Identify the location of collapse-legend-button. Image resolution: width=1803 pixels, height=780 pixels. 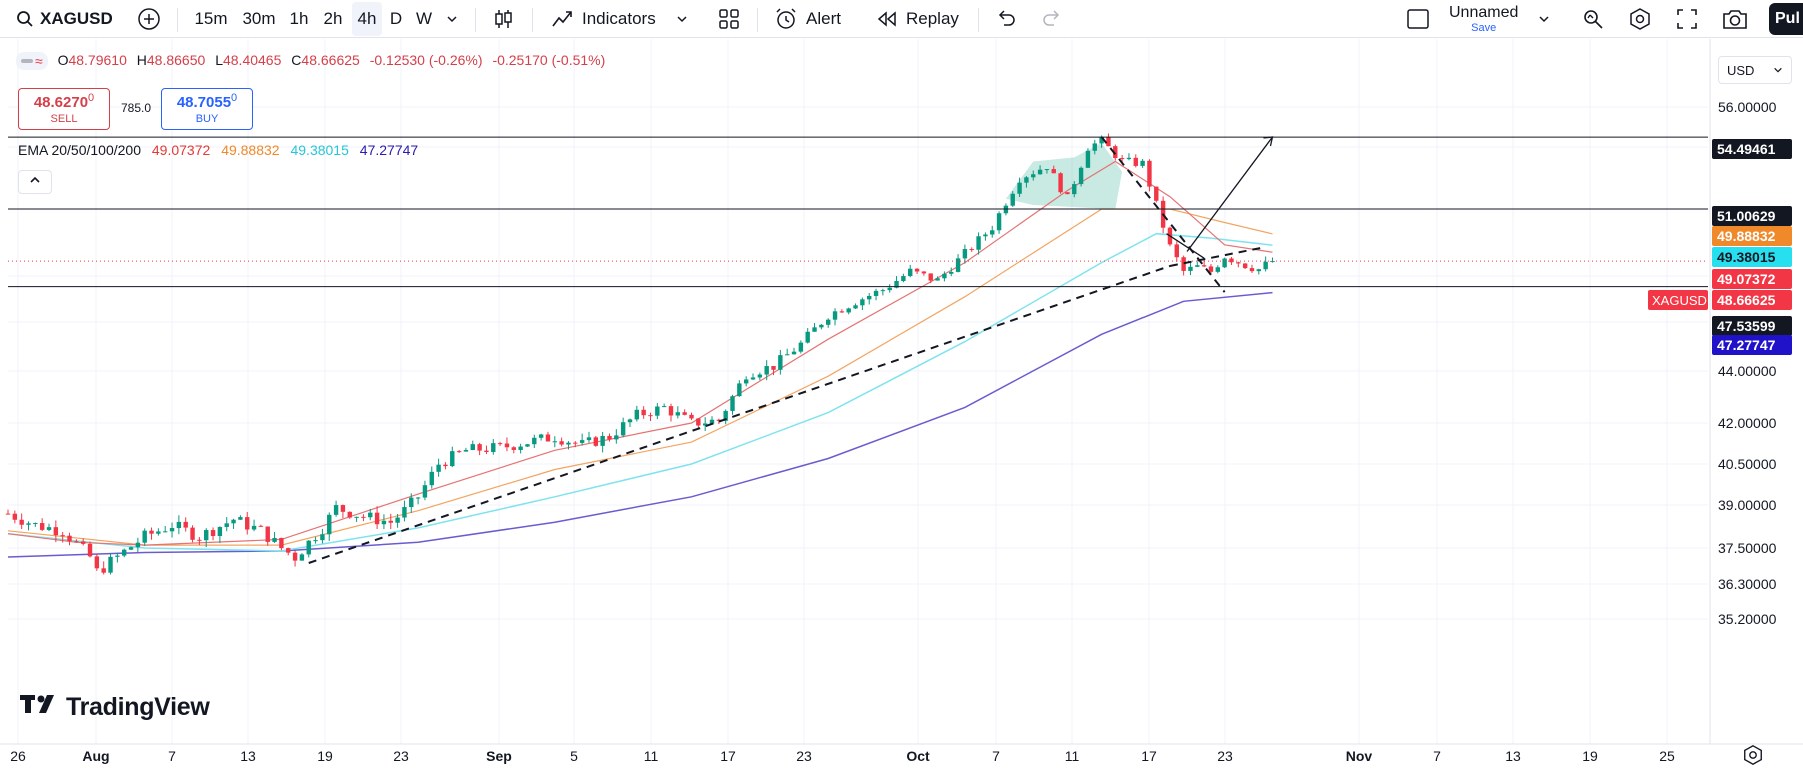
(35, 182).